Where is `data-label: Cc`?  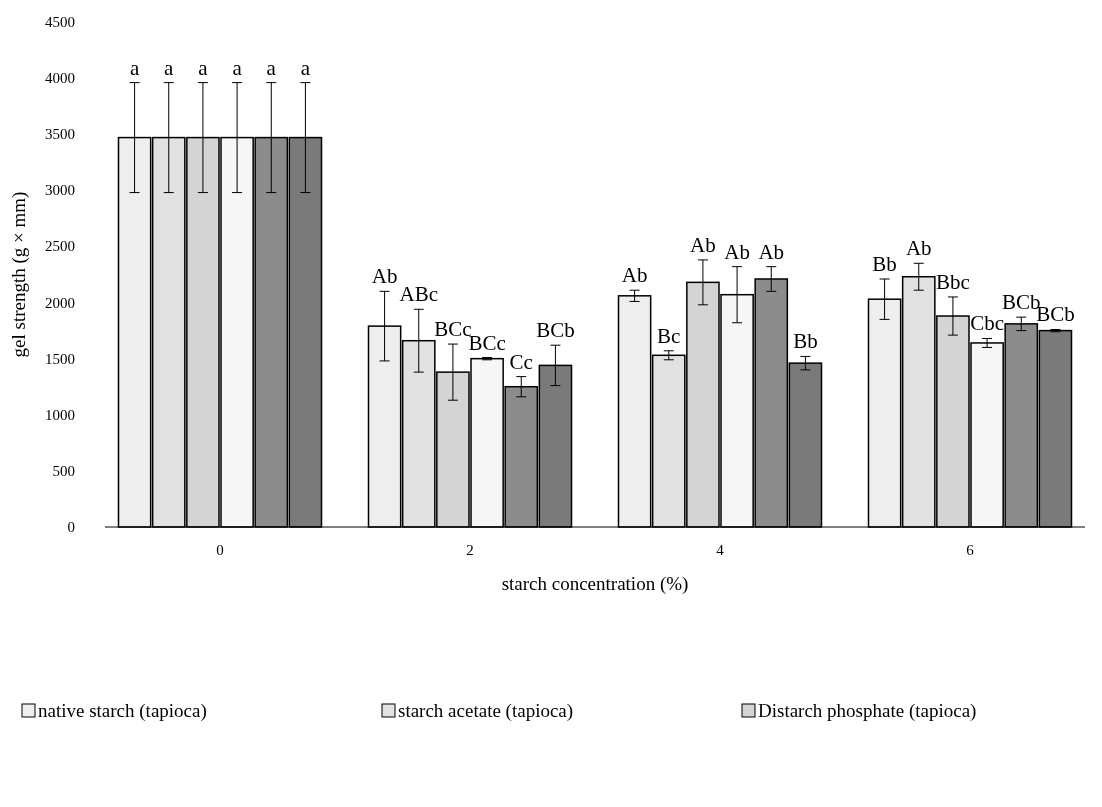
data-label: Cc is located at coordinates (521, 361).